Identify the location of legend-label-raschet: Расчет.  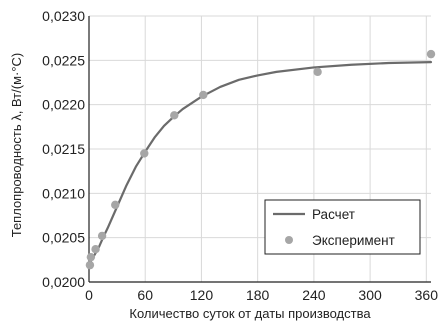
(333, 214).